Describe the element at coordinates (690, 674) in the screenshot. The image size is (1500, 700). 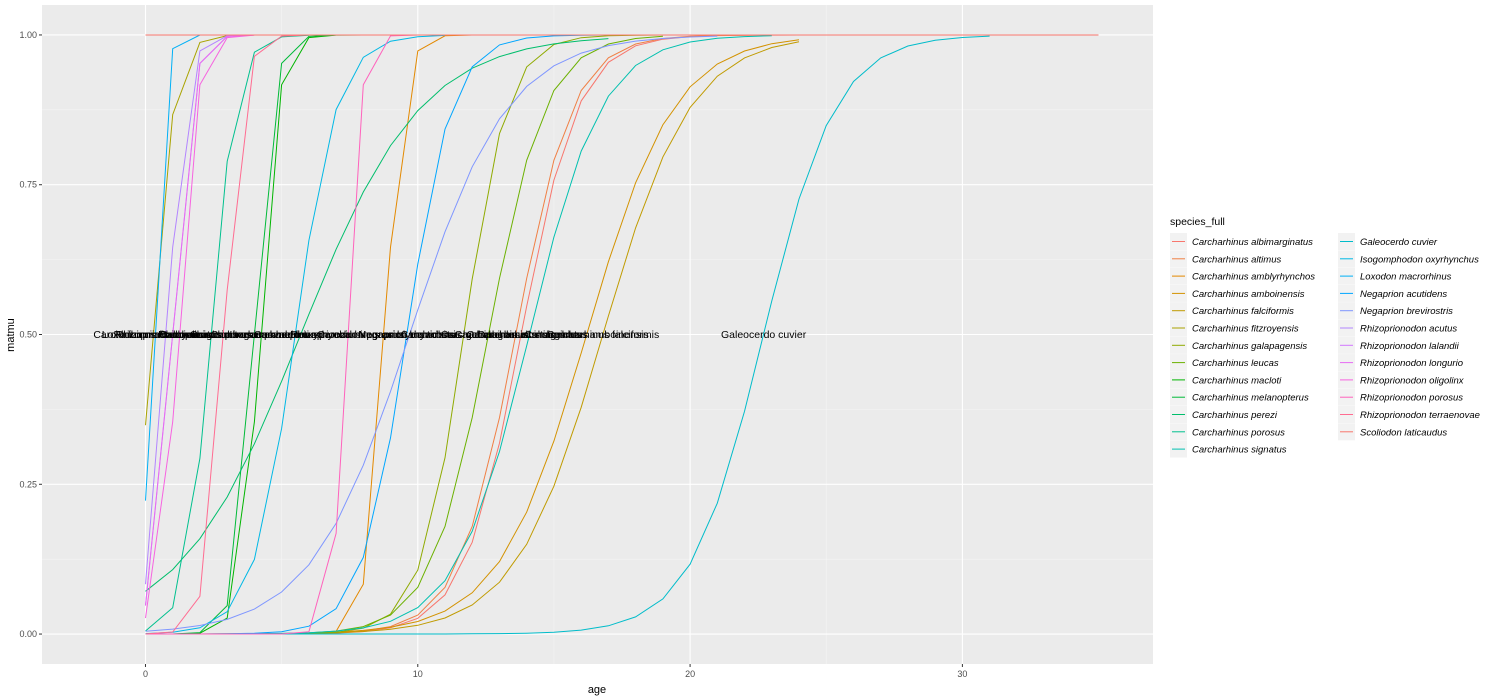
I see `x-tick-label: 20` at that location.